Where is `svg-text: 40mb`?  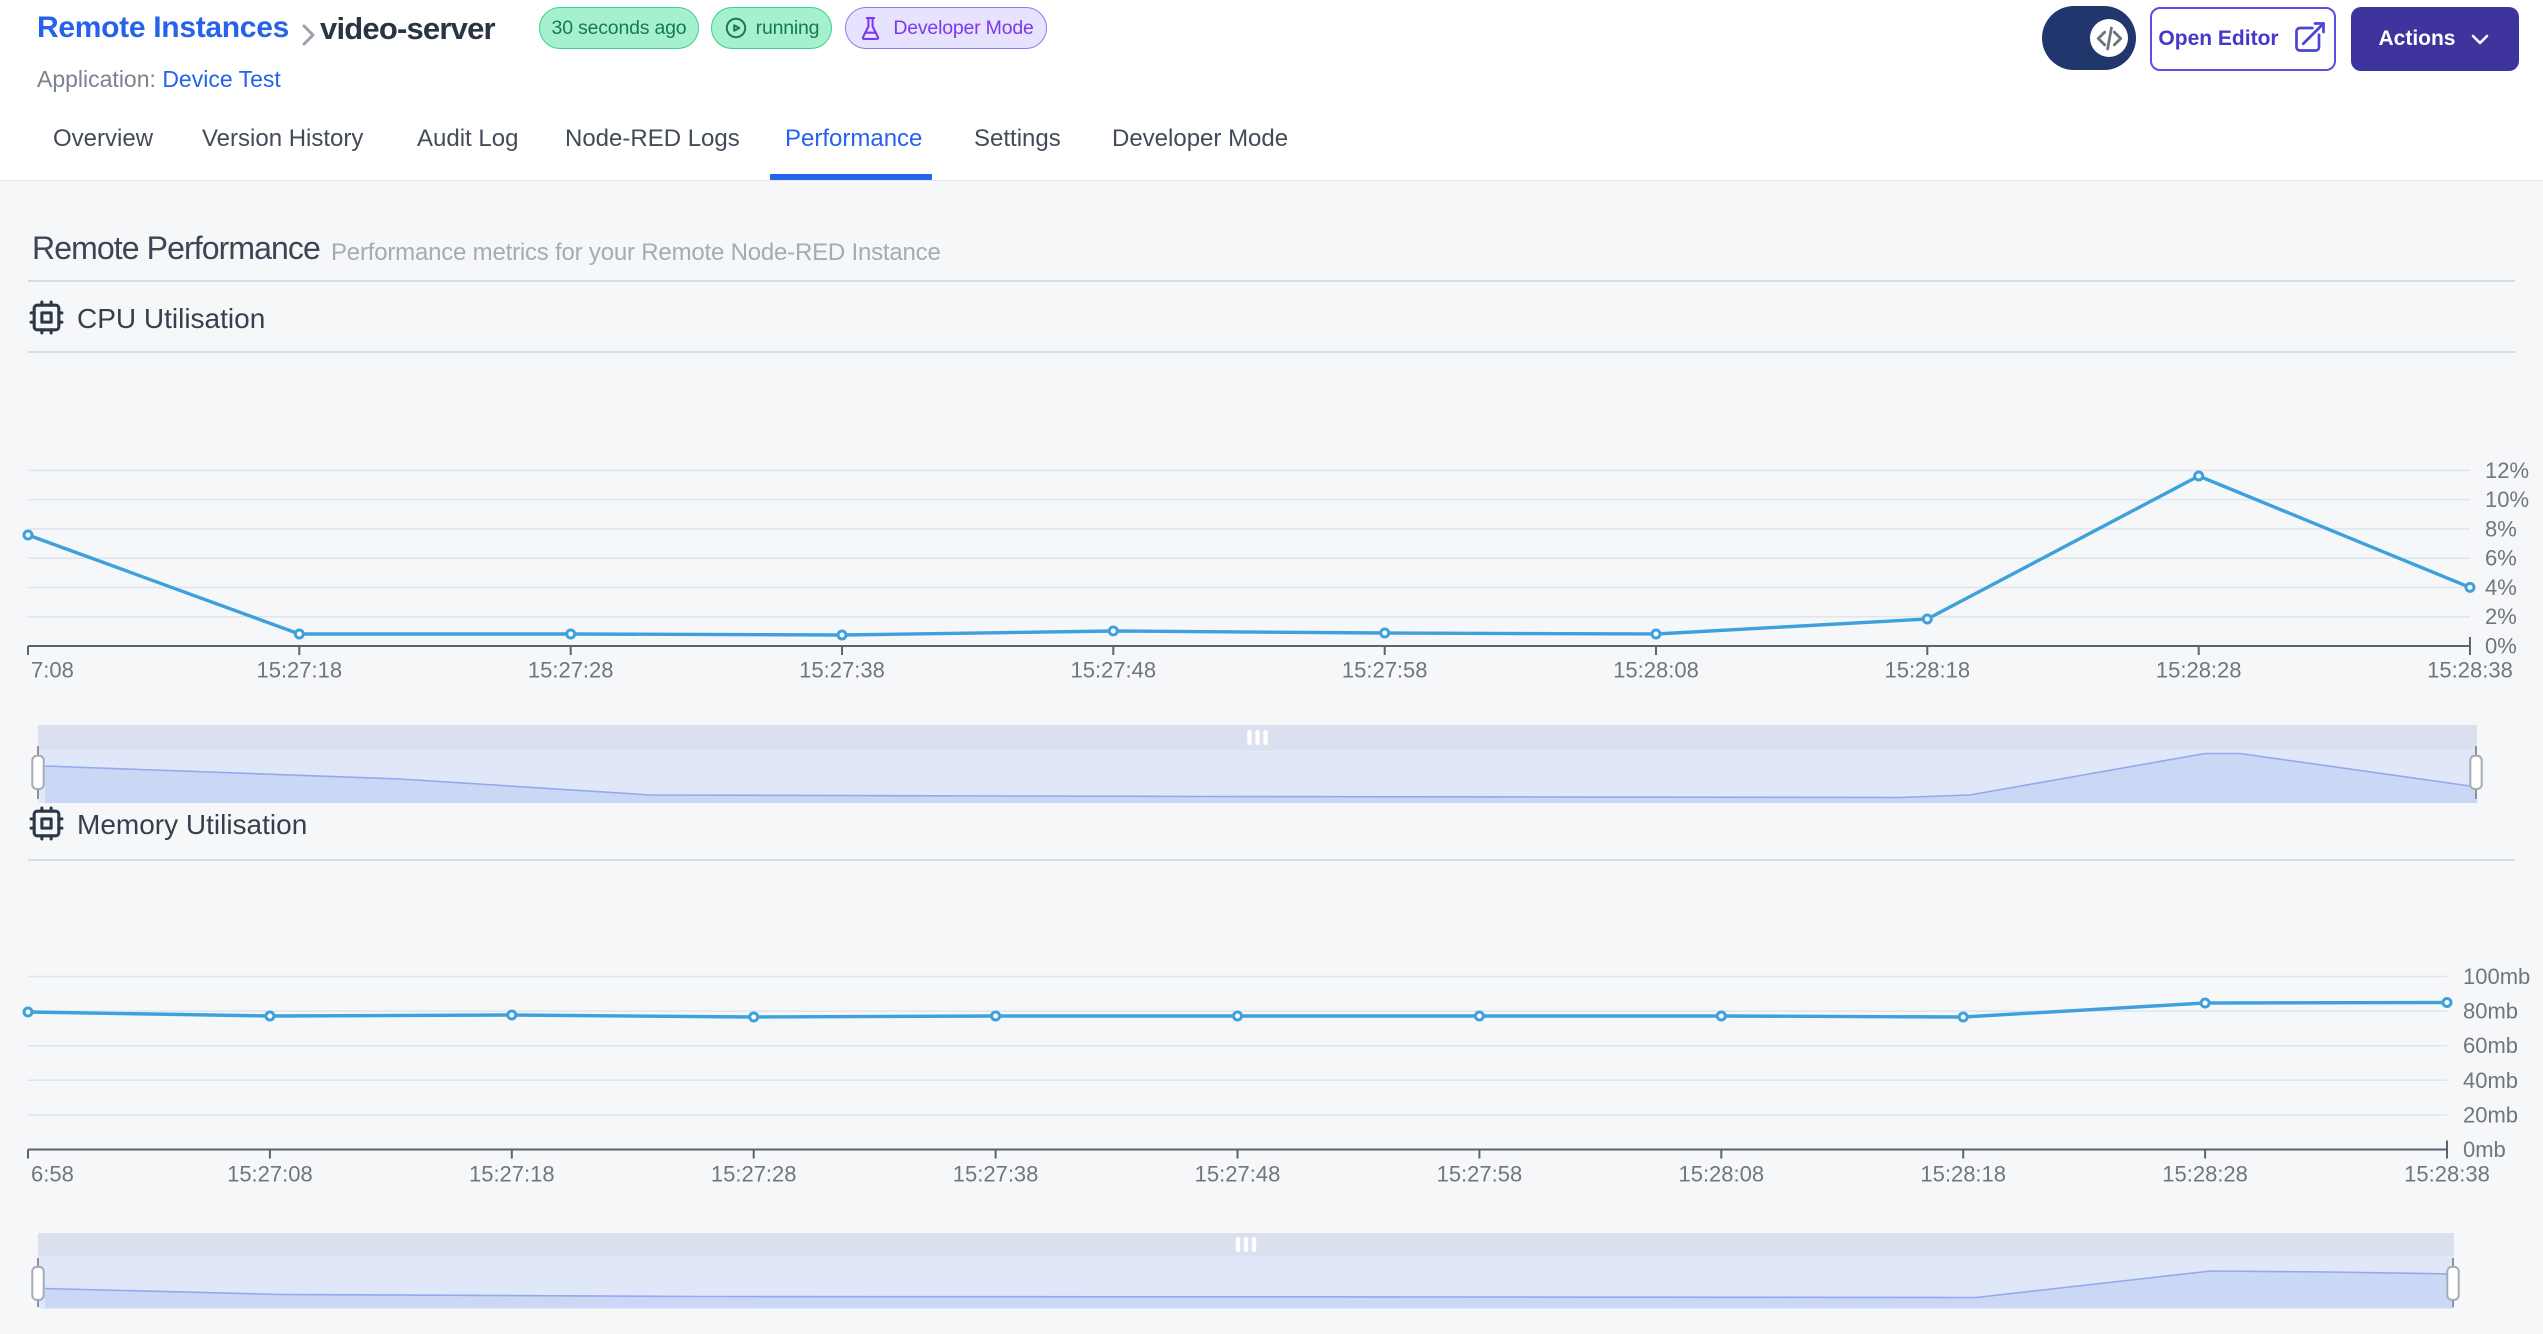
svg-text: 40mb is located at coordinates (2490, 1080).